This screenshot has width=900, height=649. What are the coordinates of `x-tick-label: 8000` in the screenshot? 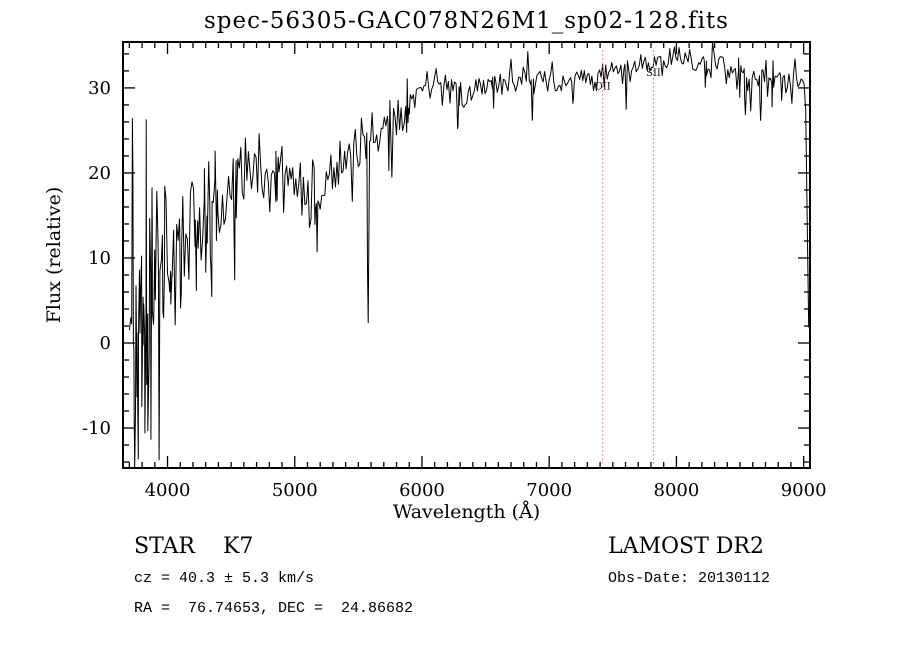 It's located at (677, 490).